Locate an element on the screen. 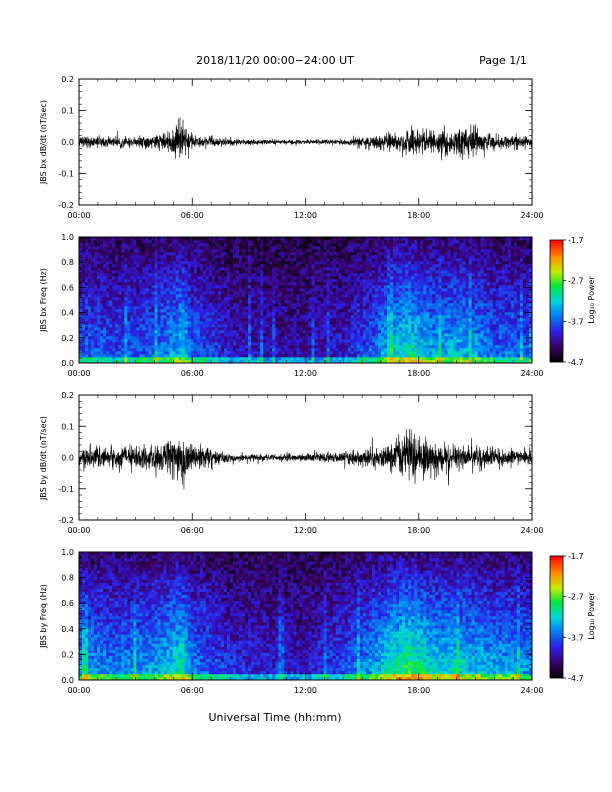  bx-colorbar-label: Log₁₀ Power is located at coordinates (591, 300).